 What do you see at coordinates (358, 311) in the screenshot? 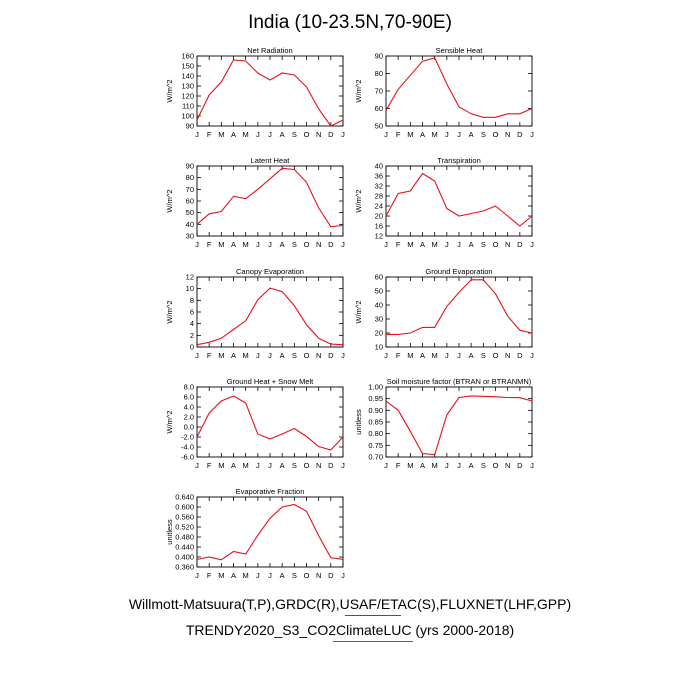
I see `y-axis-label: W/m^2` at bounding box center [358, 311].